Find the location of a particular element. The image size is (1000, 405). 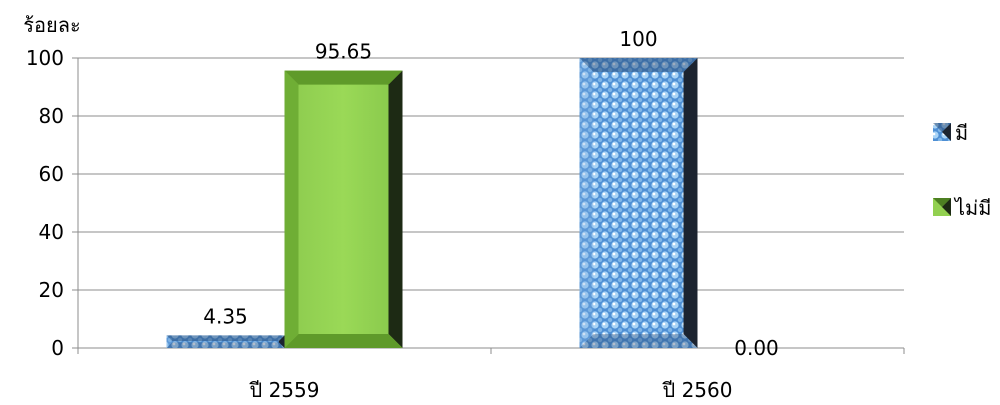

legend-item: ไม่มี is located at coordinates (962, 208).